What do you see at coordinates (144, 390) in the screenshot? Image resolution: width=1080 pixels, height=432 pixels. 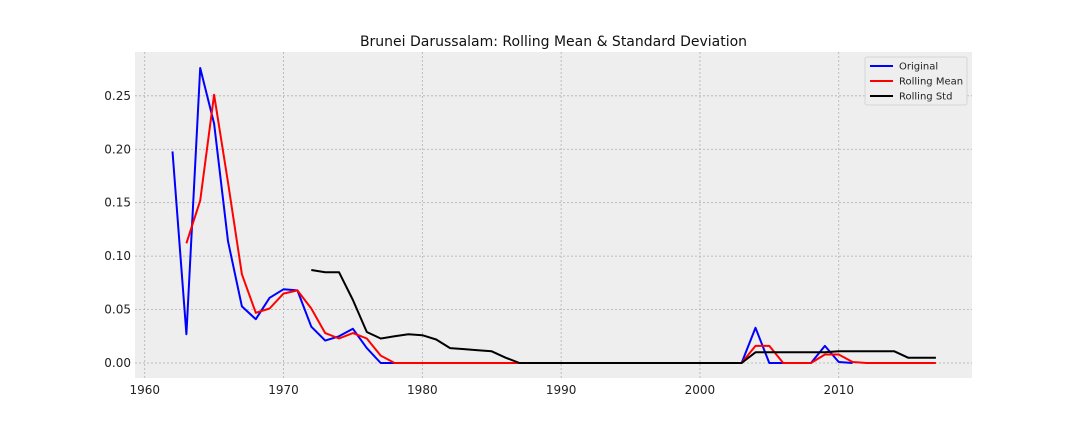 I see `x-tick-label: 1960` at bounding box center [144, 390].